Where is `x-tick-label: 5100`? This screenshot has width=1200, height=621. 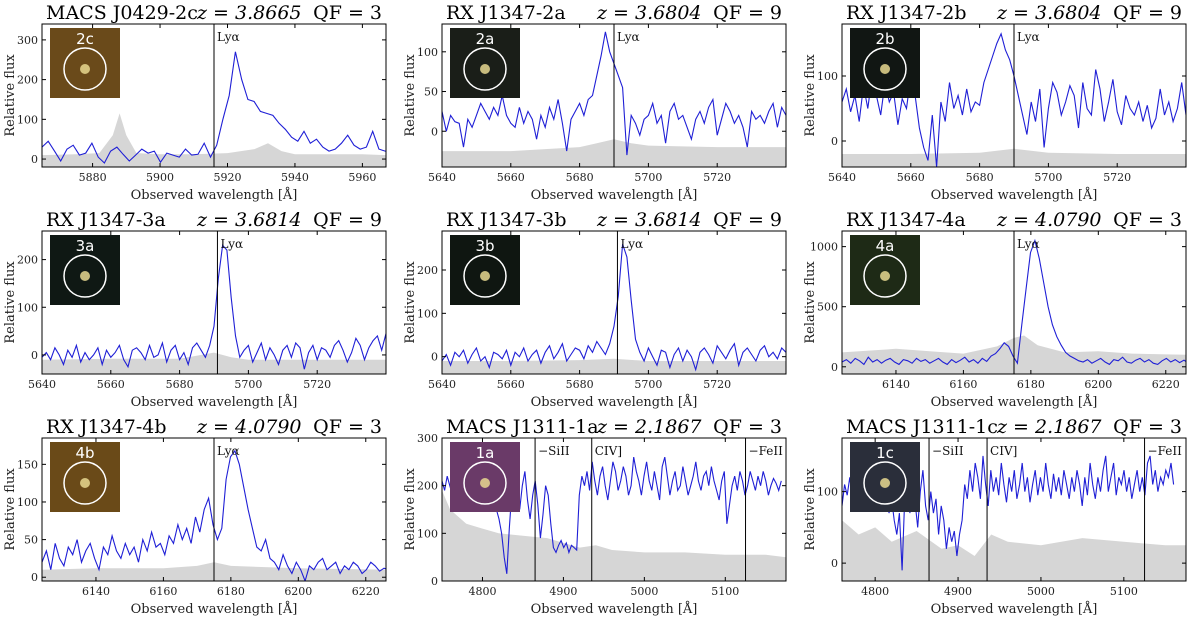 x-tick-label: 5100 is located at coordinates (1124, 591).